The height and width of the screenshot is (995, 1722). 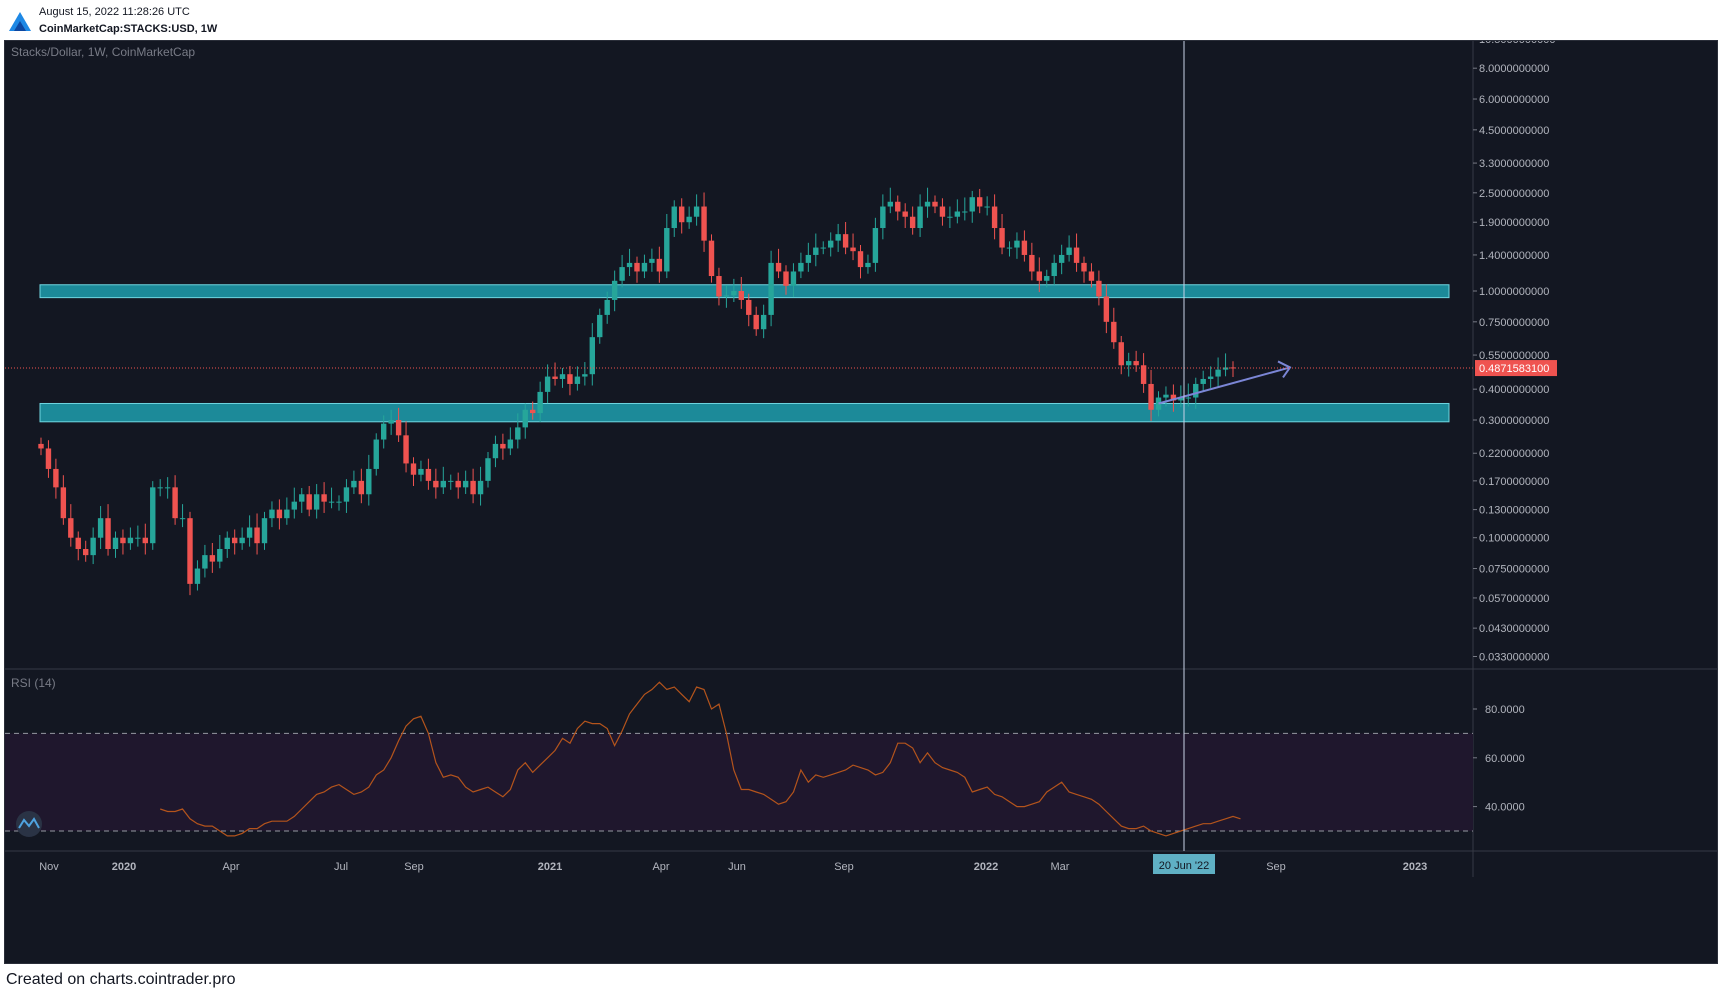 I want to click on chart-title: Stacks/Dollar, 1W, CoinMarketCap, so click(x=103, y=52).